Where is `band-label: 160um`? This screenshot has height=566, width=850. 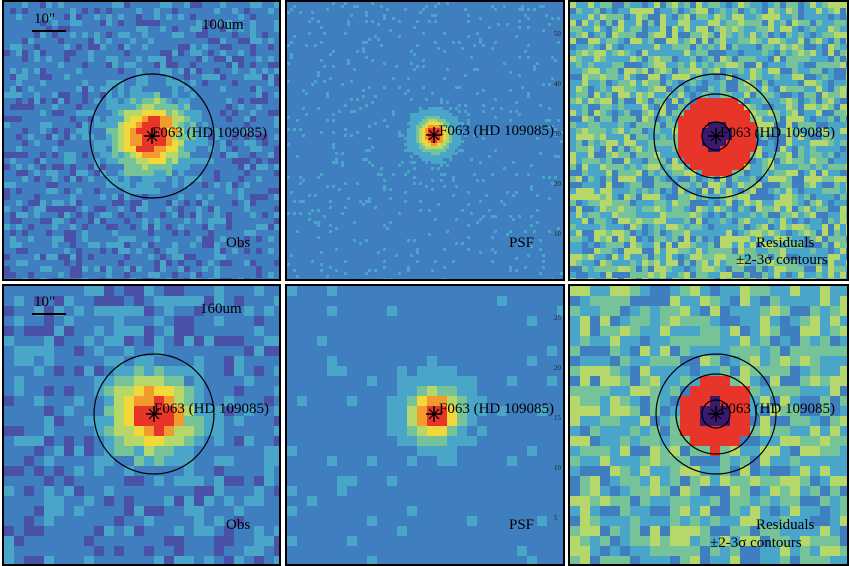 band-label: 160um is located at coordinates (221, 309).